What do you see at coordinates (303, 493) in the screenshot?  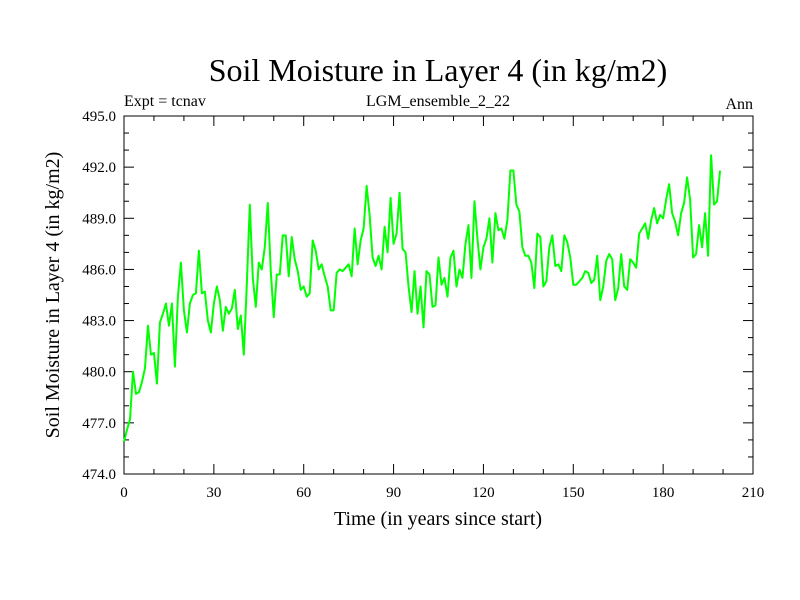 I see `x-tick-label: 60` at bounding box center [303, 493].